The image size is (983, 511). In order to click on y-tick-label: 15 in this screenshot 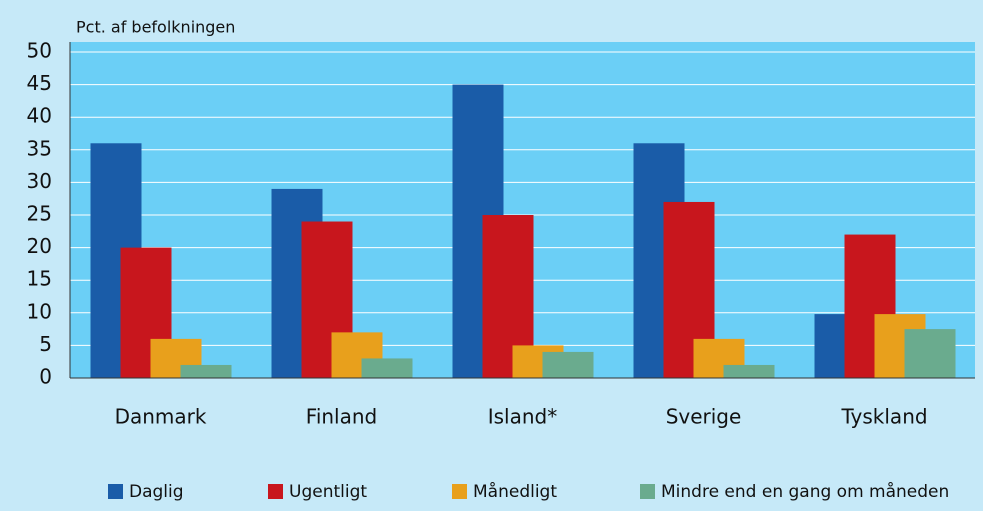, I will do `click(39, 279)`.